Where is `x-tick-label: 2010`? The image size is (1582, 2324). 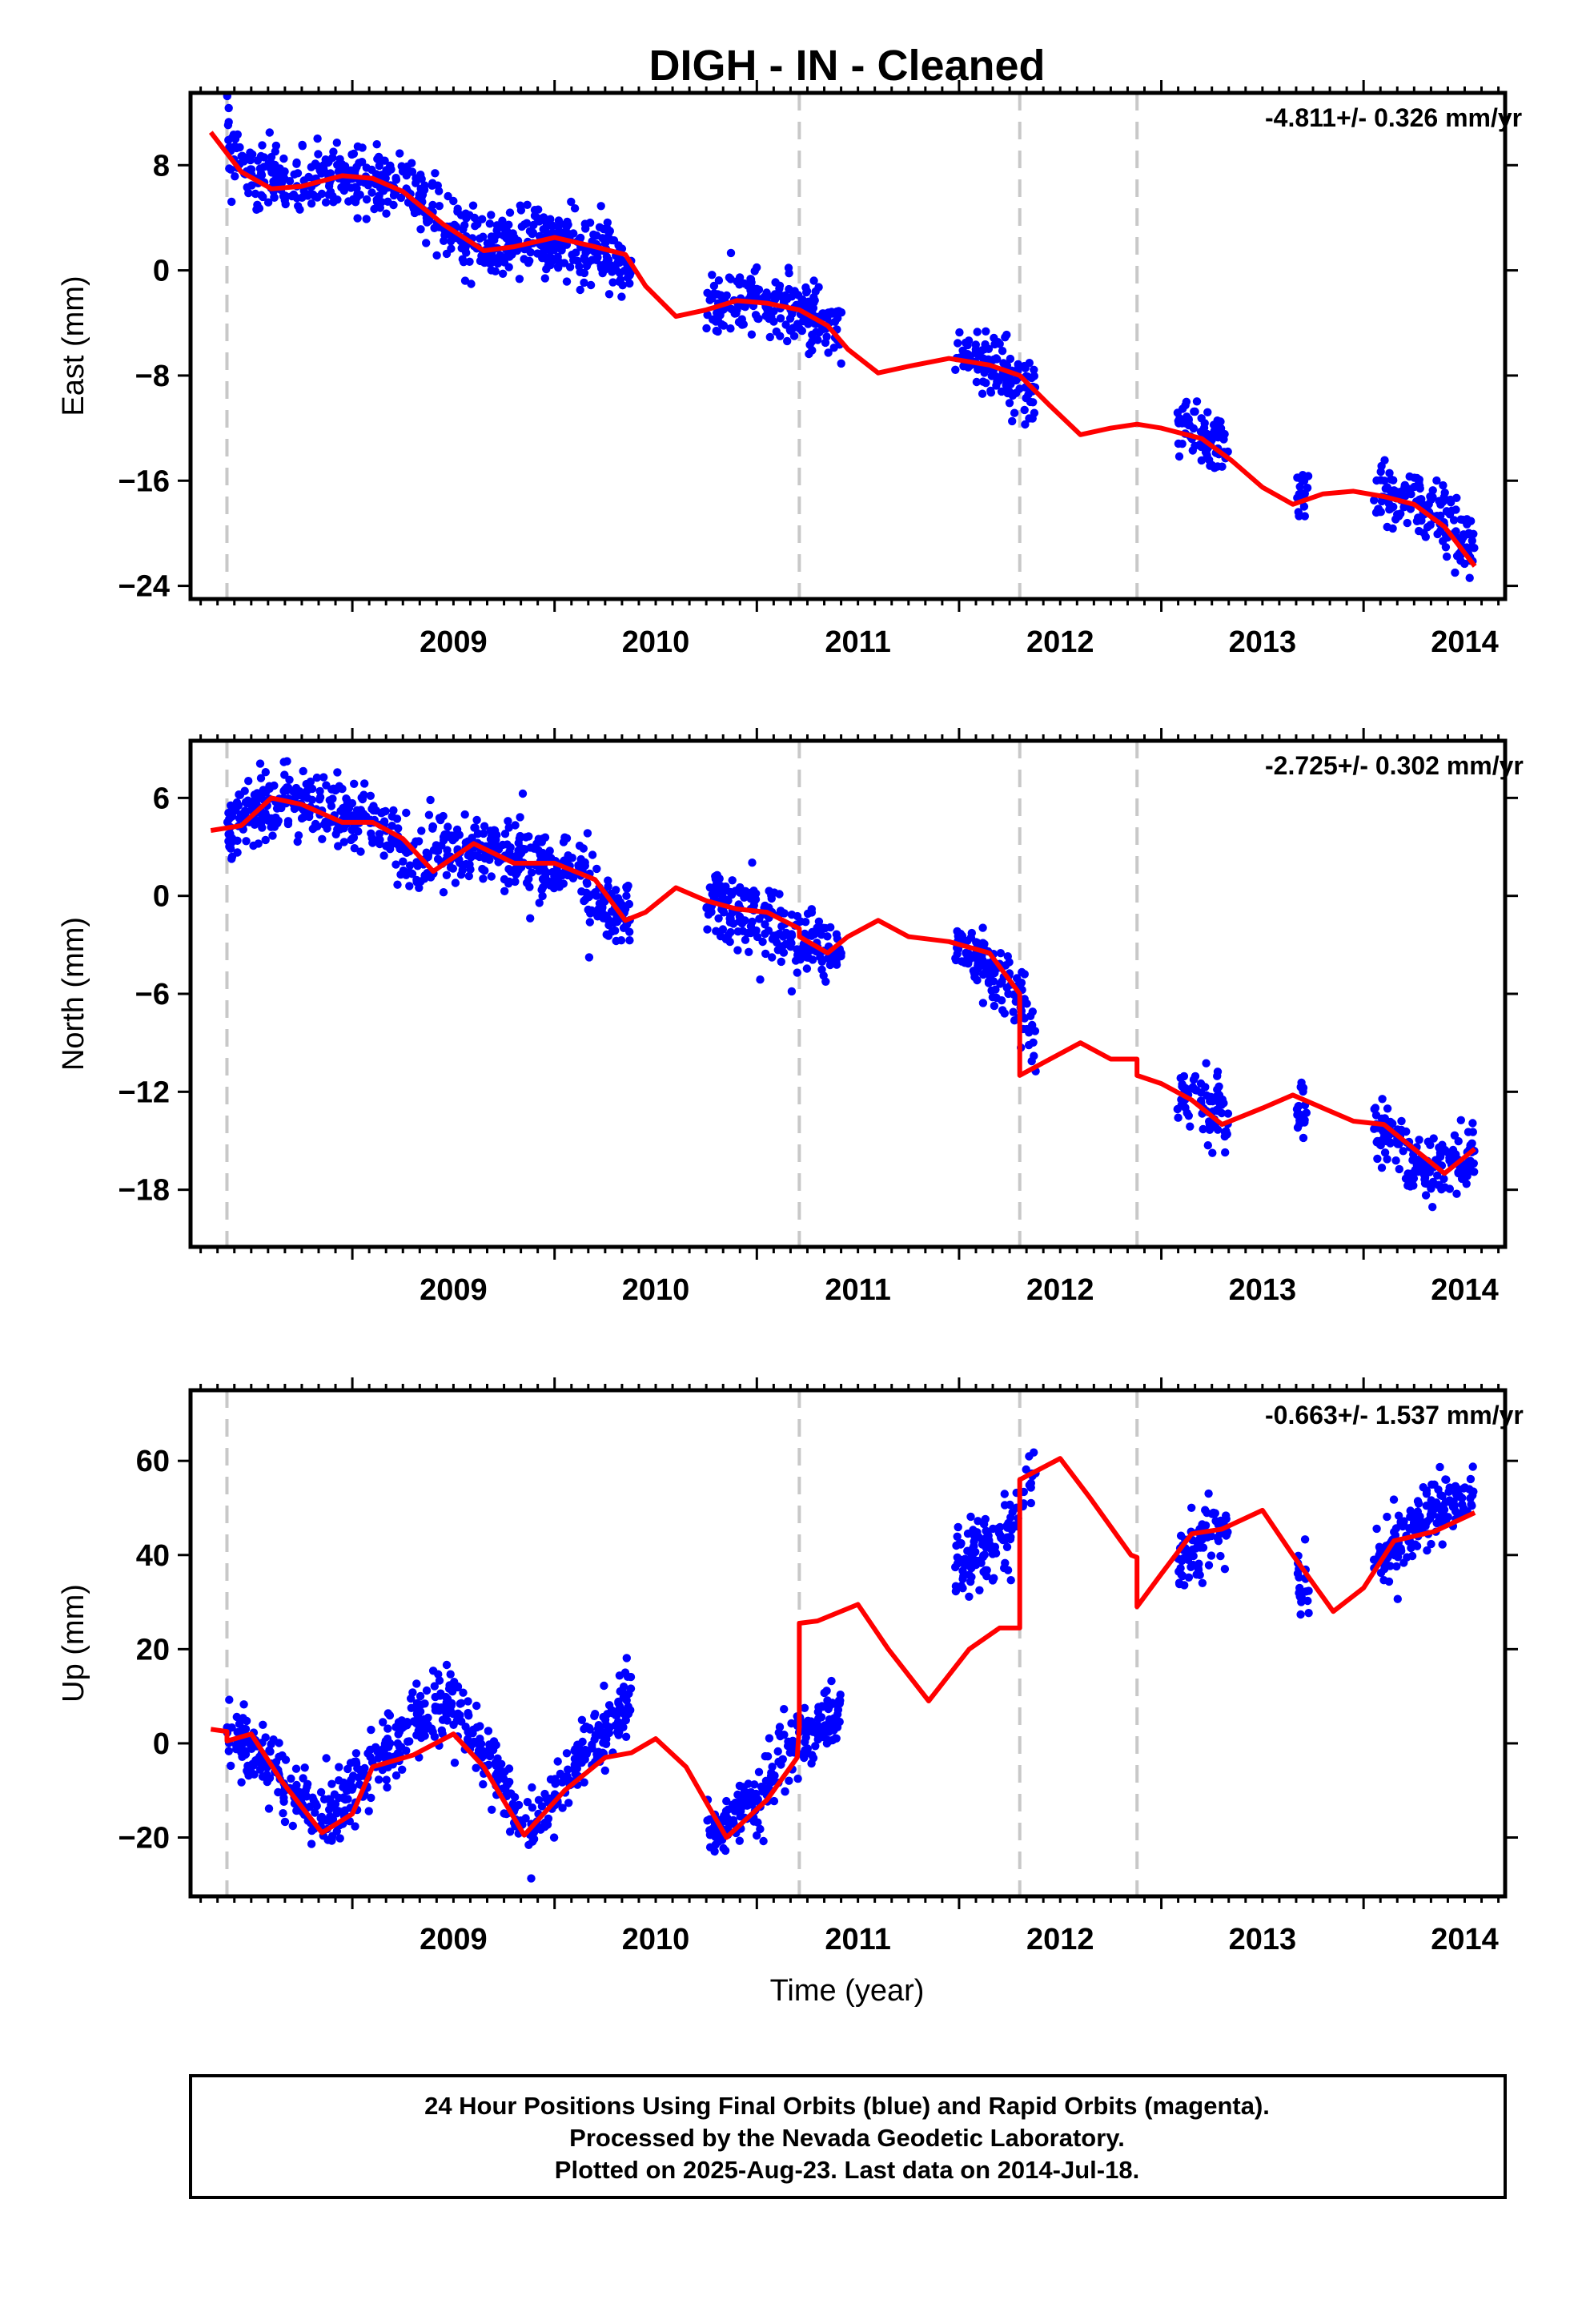 x-tick-label: 2010 is located at coordinates (656, 1940).